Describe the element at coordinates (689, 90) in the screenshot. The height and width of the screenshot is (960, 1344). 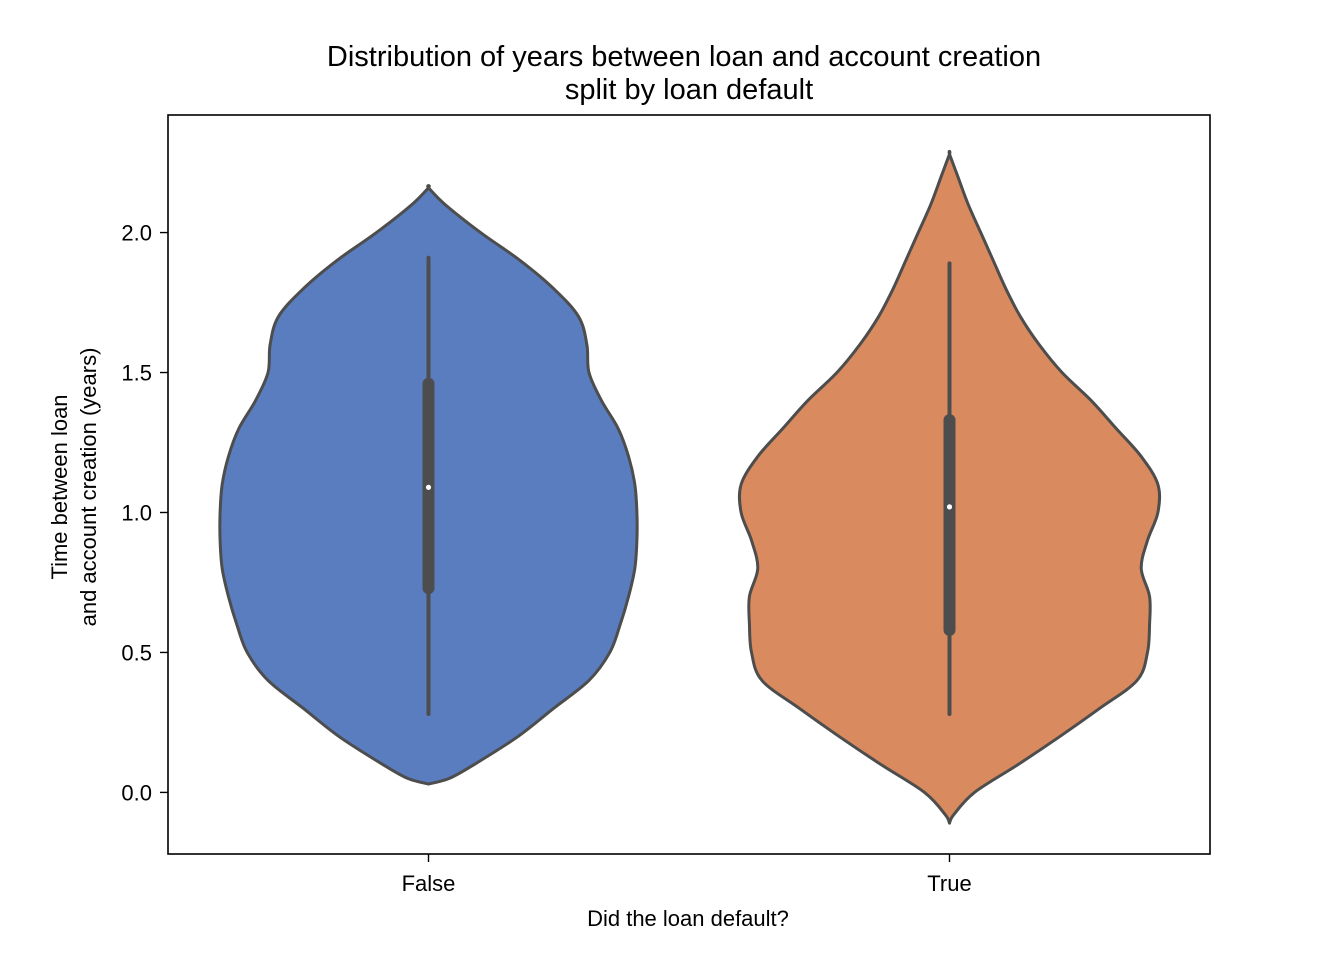
I see `chart-subtitle: split by loan default` at that location.